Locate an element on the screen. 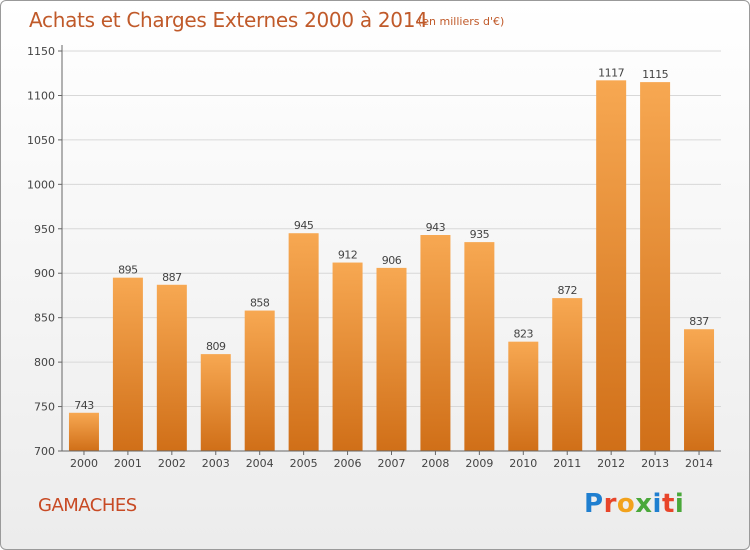 This screenshot has width=750, height=550. bar-2001 is located at coordinates (127, 364).